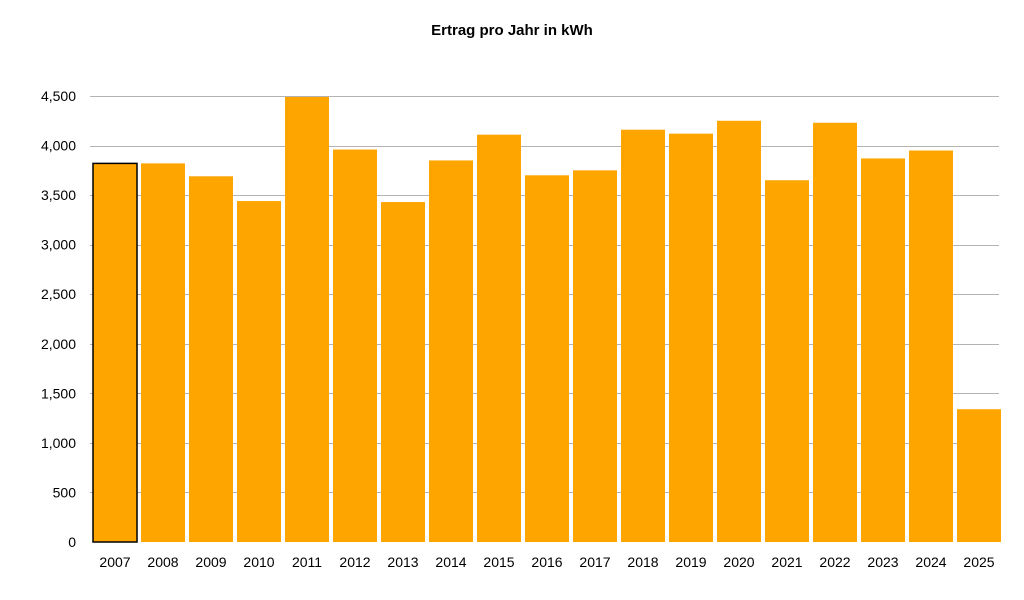 The image size is (1024, 600). I want to click on y-tick-label: 2,000, so click(58, 344).